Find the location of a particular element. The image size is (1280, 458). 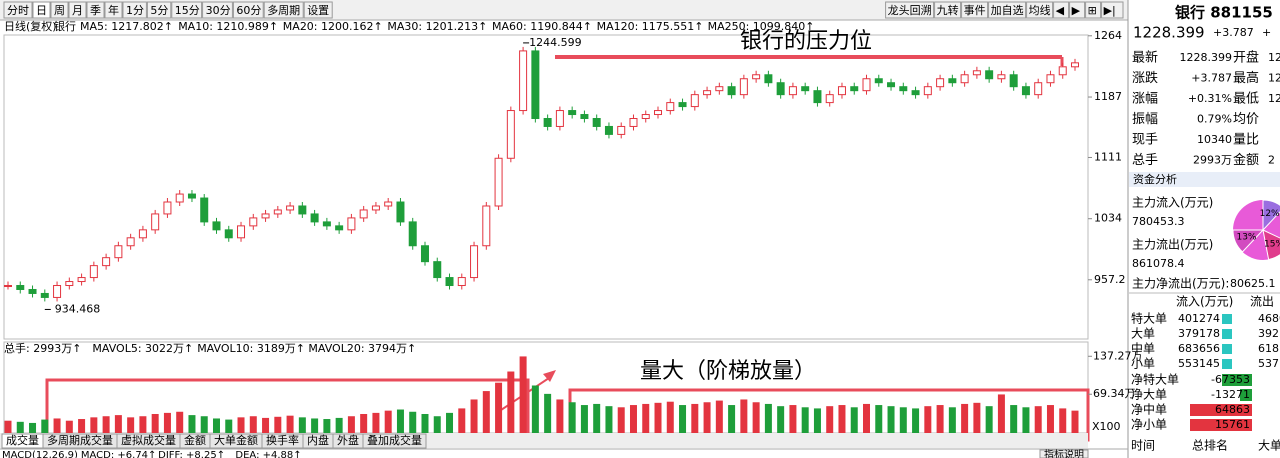

quote-price: 1228.399 is located at coordinates (1169, 33).